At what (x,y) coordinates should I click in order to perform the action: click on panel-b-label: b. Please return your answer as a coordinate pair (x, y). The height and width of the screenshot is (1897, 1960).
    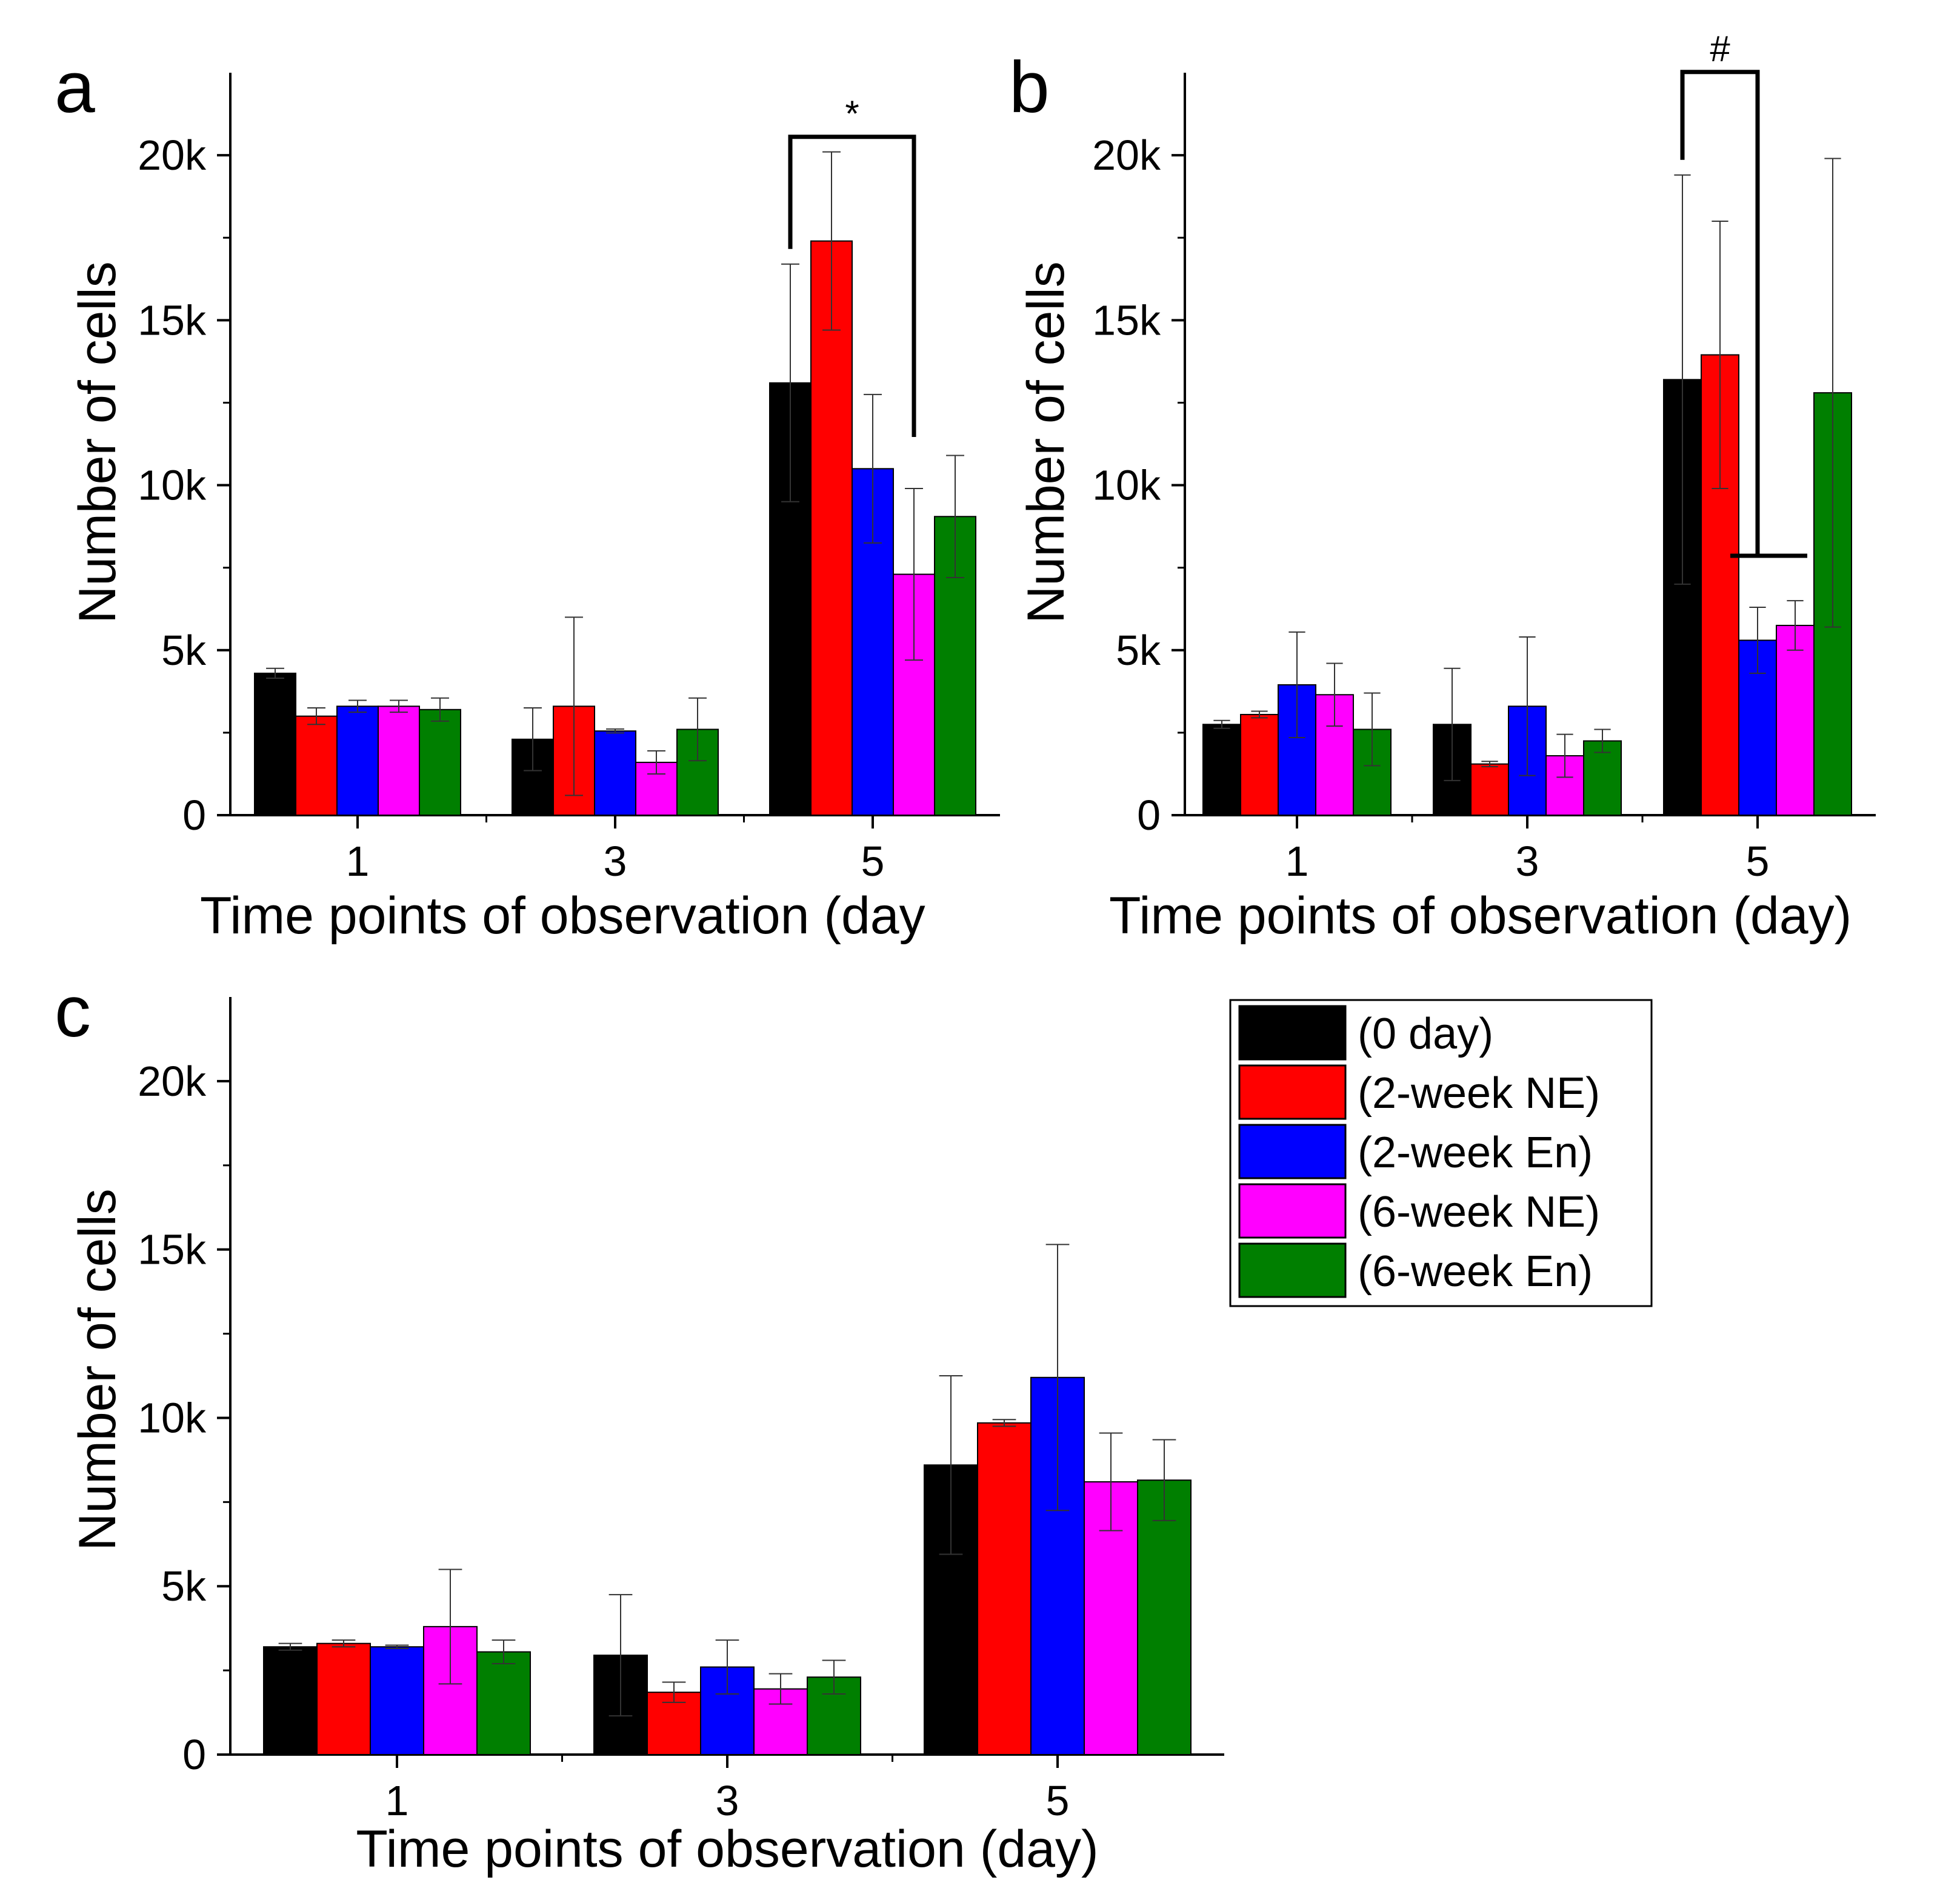
    Looking at the image, I should click on (1029, 87).